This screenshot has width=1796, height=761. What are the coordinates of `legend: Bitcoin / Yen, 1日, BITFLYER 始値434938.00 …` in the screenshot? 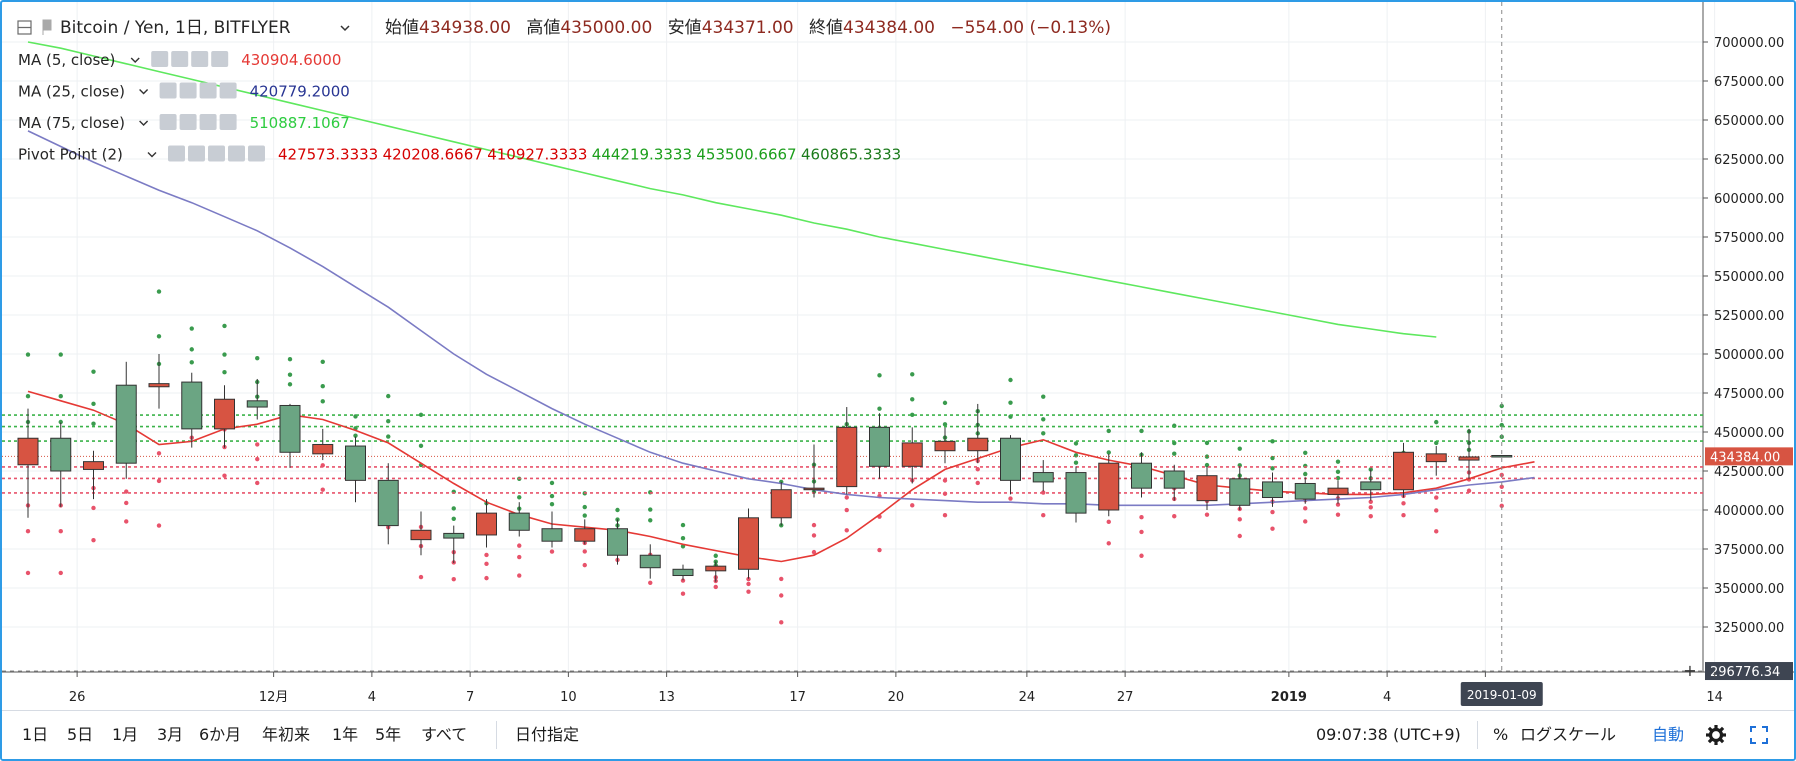 It's located at (564, 28).